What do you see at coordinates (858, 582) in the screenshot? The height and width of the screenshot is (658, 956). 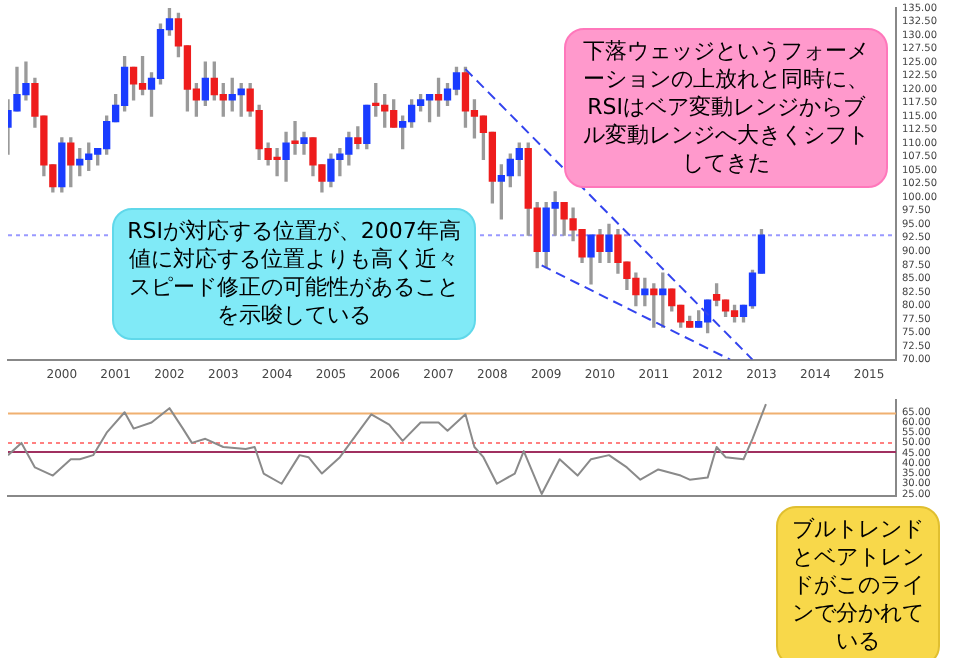 I see `text: ブルトレンドとベアトレンドがこのラインで分かれている` at bounding box center [858, 582].